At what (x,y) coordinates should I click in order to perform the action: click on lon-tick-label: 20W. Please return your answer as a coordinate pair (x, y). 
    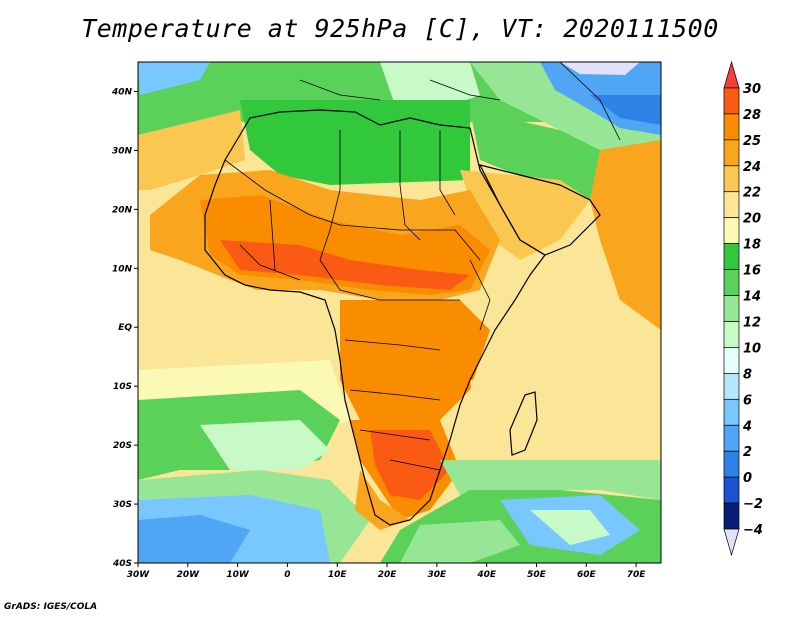
    Looking at the image, I should click on (189, 575).